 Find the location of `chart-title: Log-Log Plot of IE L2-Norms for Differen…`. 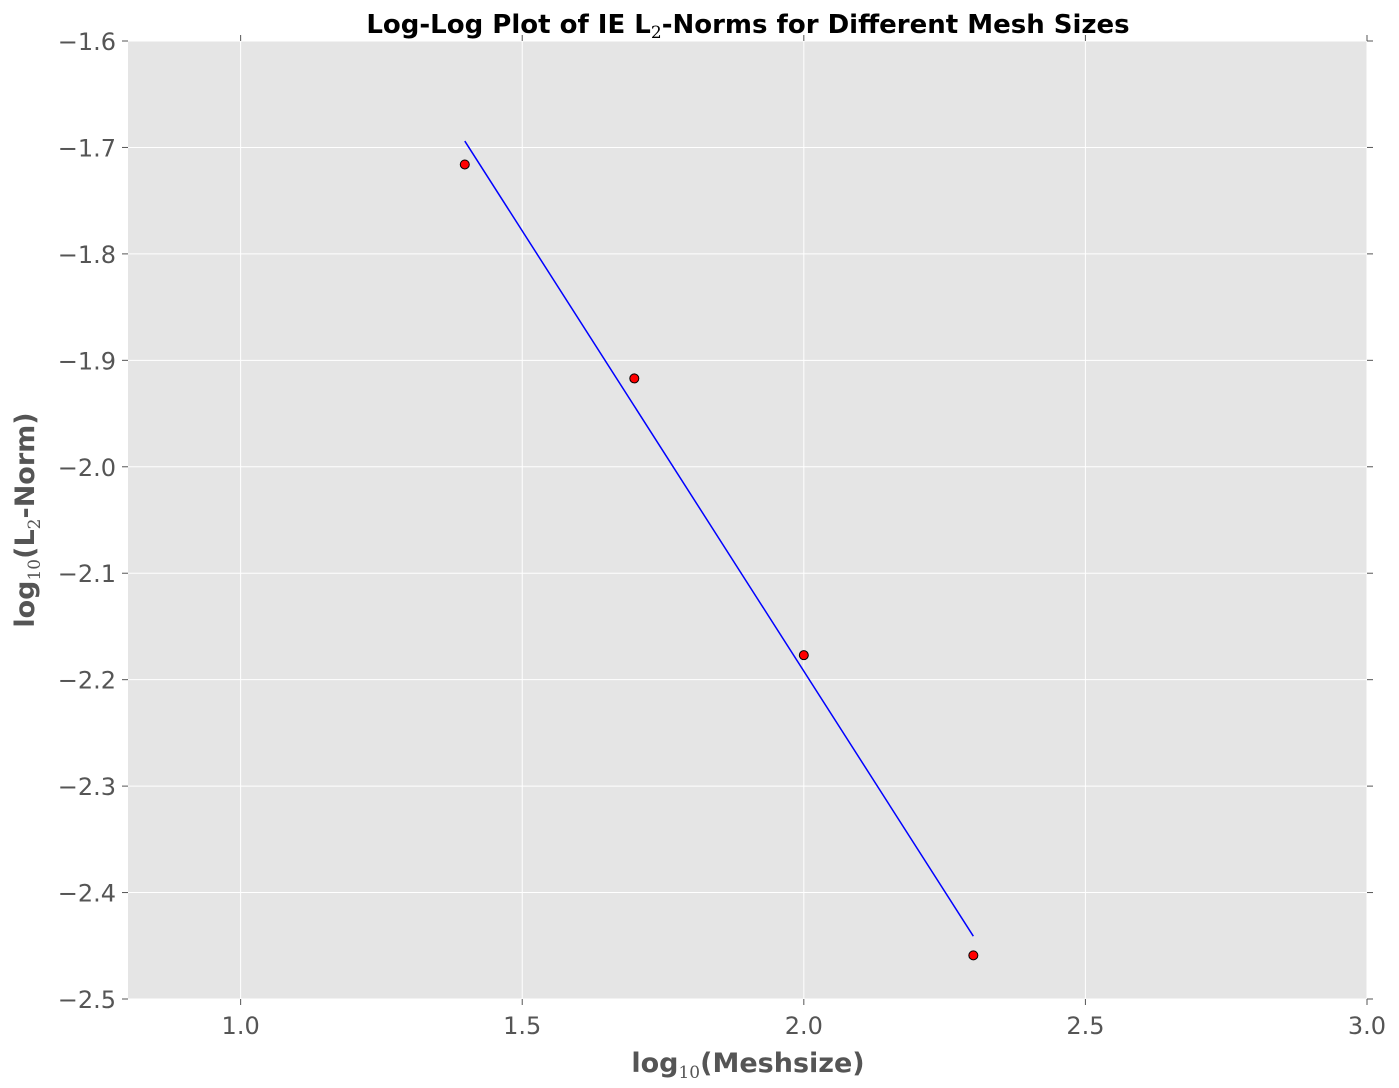

chart-title: Log-Log Plot of IE L2-Norms for Differen… is located at coordinates (747, 26).